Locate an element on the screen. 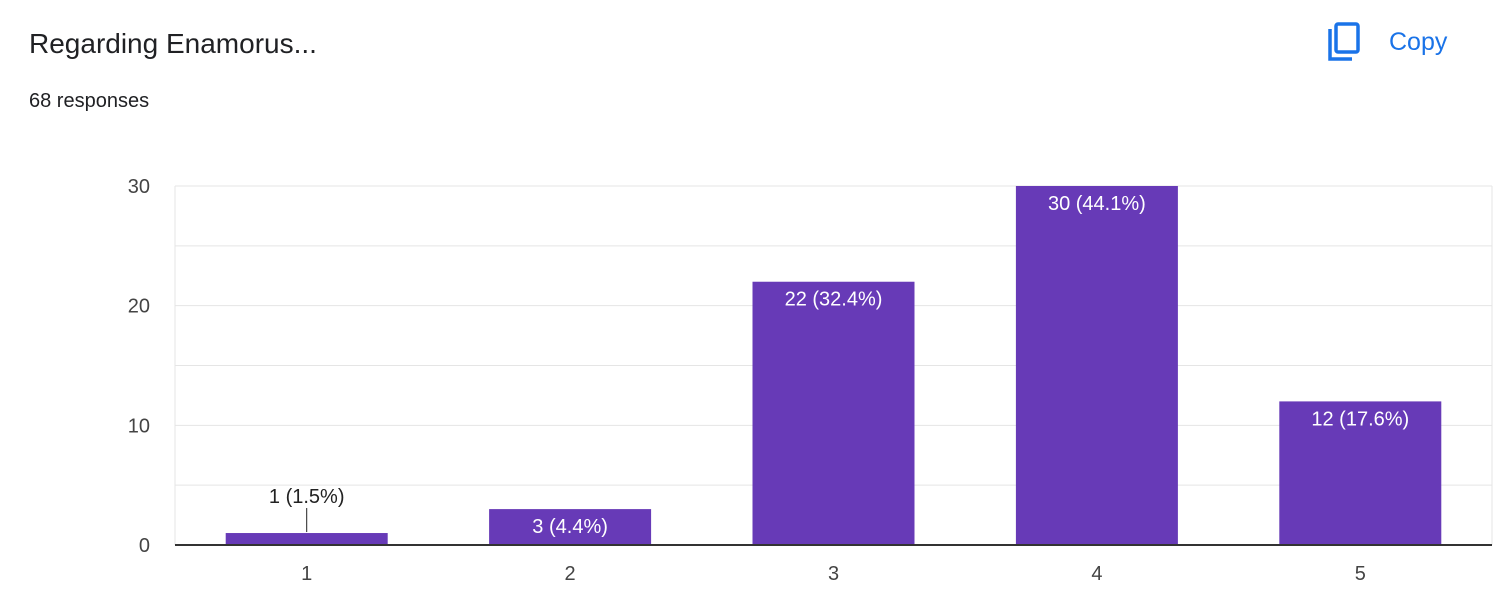 The image size is (1499, 611). response-count: 68 responses is located at coordinates (89, 101).